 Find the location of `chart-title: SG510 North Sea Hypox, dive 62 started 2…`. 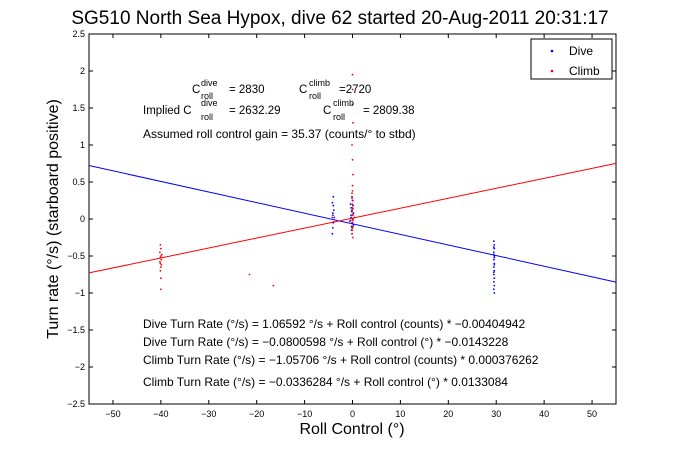

chart-title: SG510 North Sea Hypox, dive 62 started 2… is located at coordinates (339, 18).